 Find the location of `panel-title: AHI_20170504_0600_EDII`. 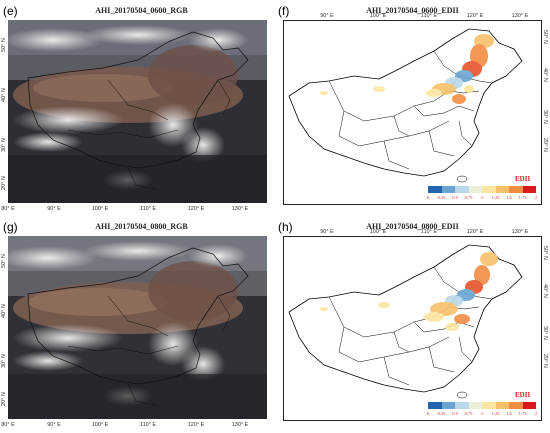

panel-title: AHI_20170504_0600_EDII is located at coordinates (412, 10).